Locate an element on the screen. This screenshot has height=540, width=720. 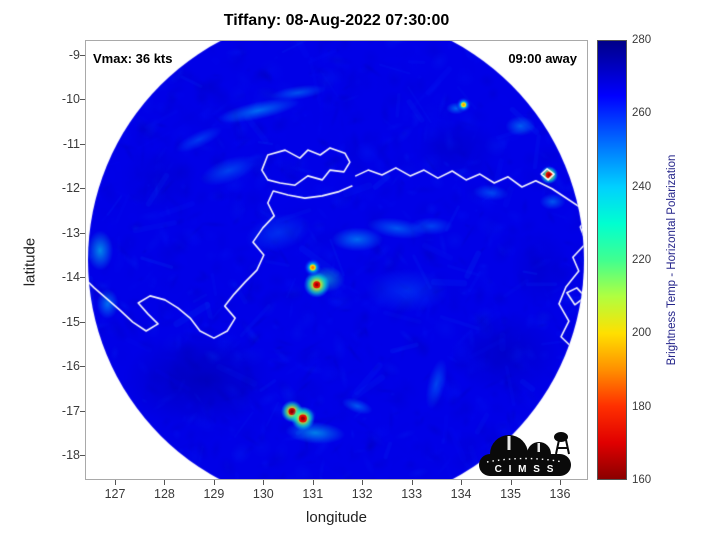
cimss-logo: C I M S S is located at coordinates (525, 454).